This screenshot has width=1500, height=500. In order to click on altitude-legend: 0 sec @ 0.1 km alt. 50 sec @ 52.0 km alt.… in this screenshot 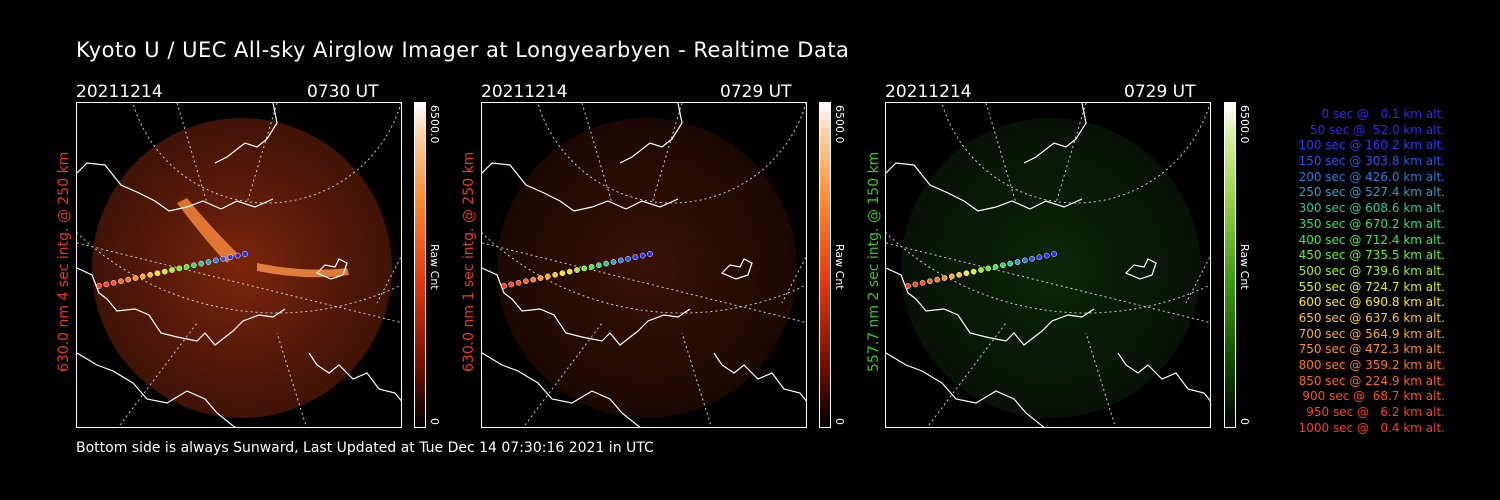, I will do `click(1350, 271)`.